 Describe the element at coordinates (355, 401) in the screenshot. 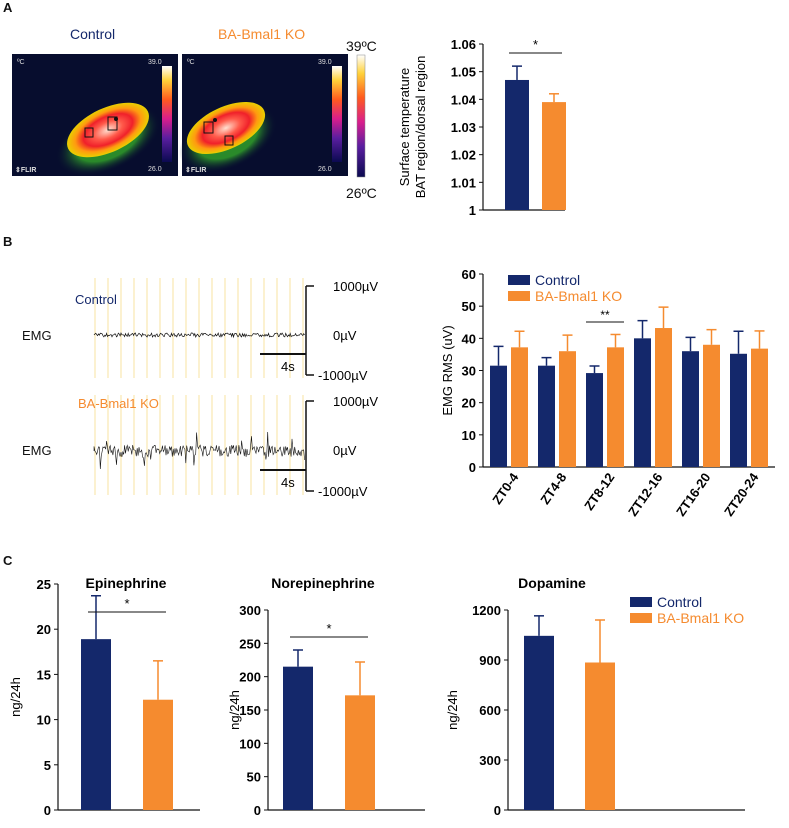

I see `emg-ko-scale-top: 1000µV` at that location.